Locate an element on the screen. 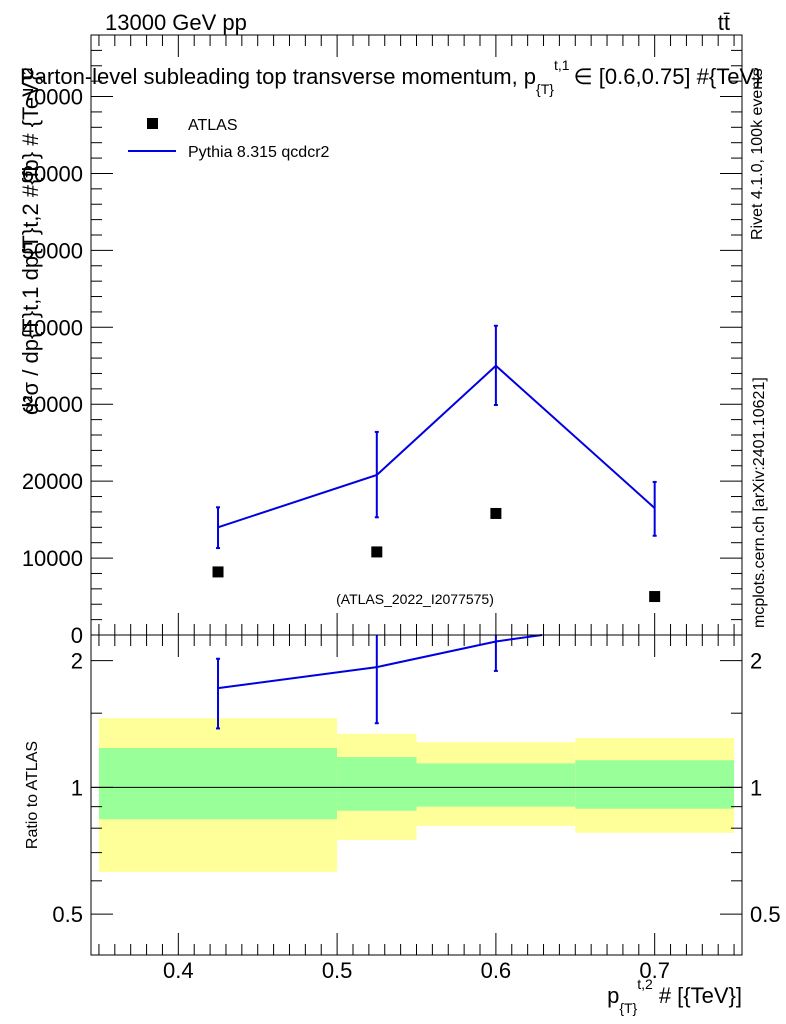 This screenshot has height=1024, width=786. mcplots-label: mcplots.cern.ch [arXiv:2401.10621] is located at coordinates (759, 502).